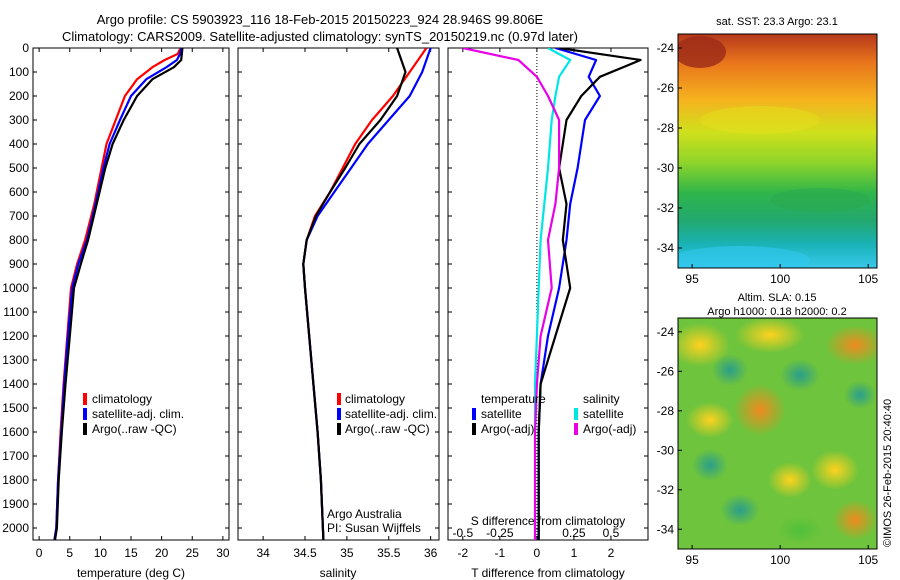 Image resolution: width=900 pixels, height=580 pixels. What do you see at coordinates (131, 553) in the screenshot?
I see `x-tick-label: 15` at bounding box center [131, 553].